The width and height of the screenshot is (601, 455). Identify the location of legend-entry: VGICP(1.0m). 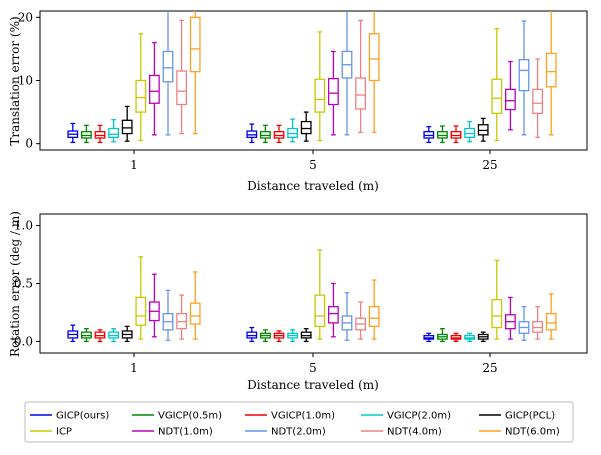
(290, 416).